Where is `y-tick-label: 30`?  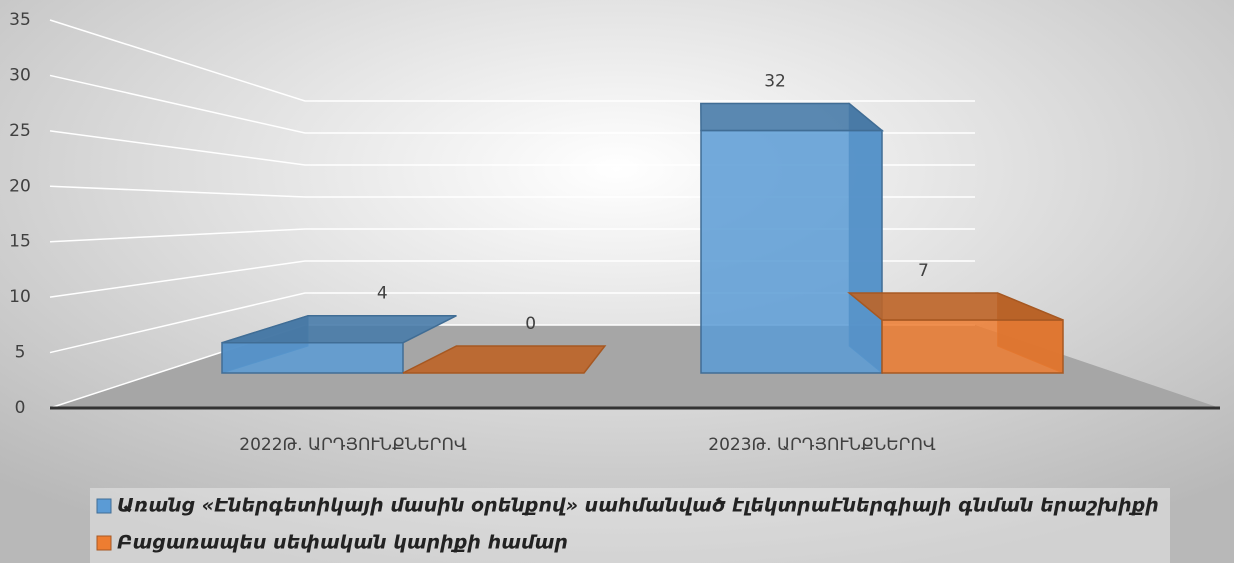
y-tick-label: 30 is located at coordinates (20, 75).